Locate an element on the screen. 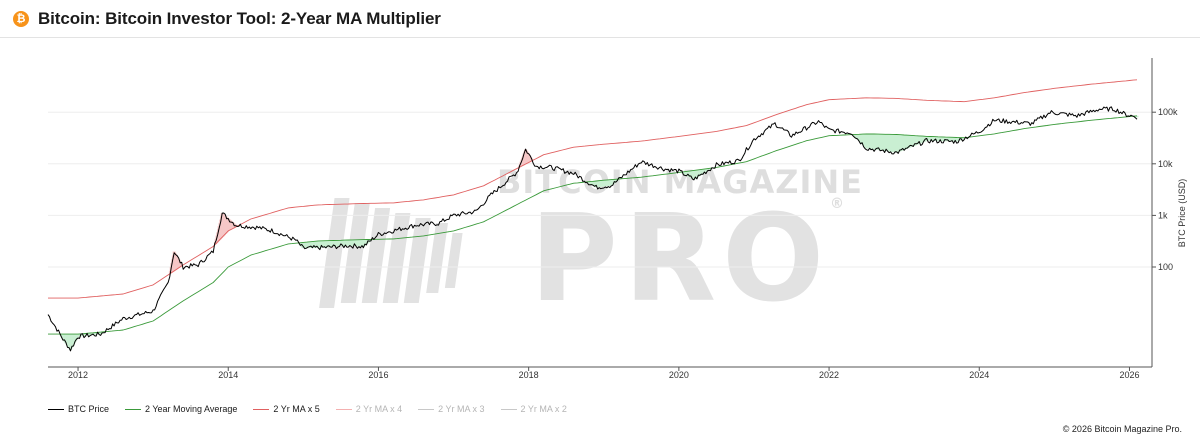 Image resolution: width=1200 pixels, height=439 pixels. legend-item-2-yr-ma-x-3: 2 Yr MA x 3 is located at coordinates (451, 409).